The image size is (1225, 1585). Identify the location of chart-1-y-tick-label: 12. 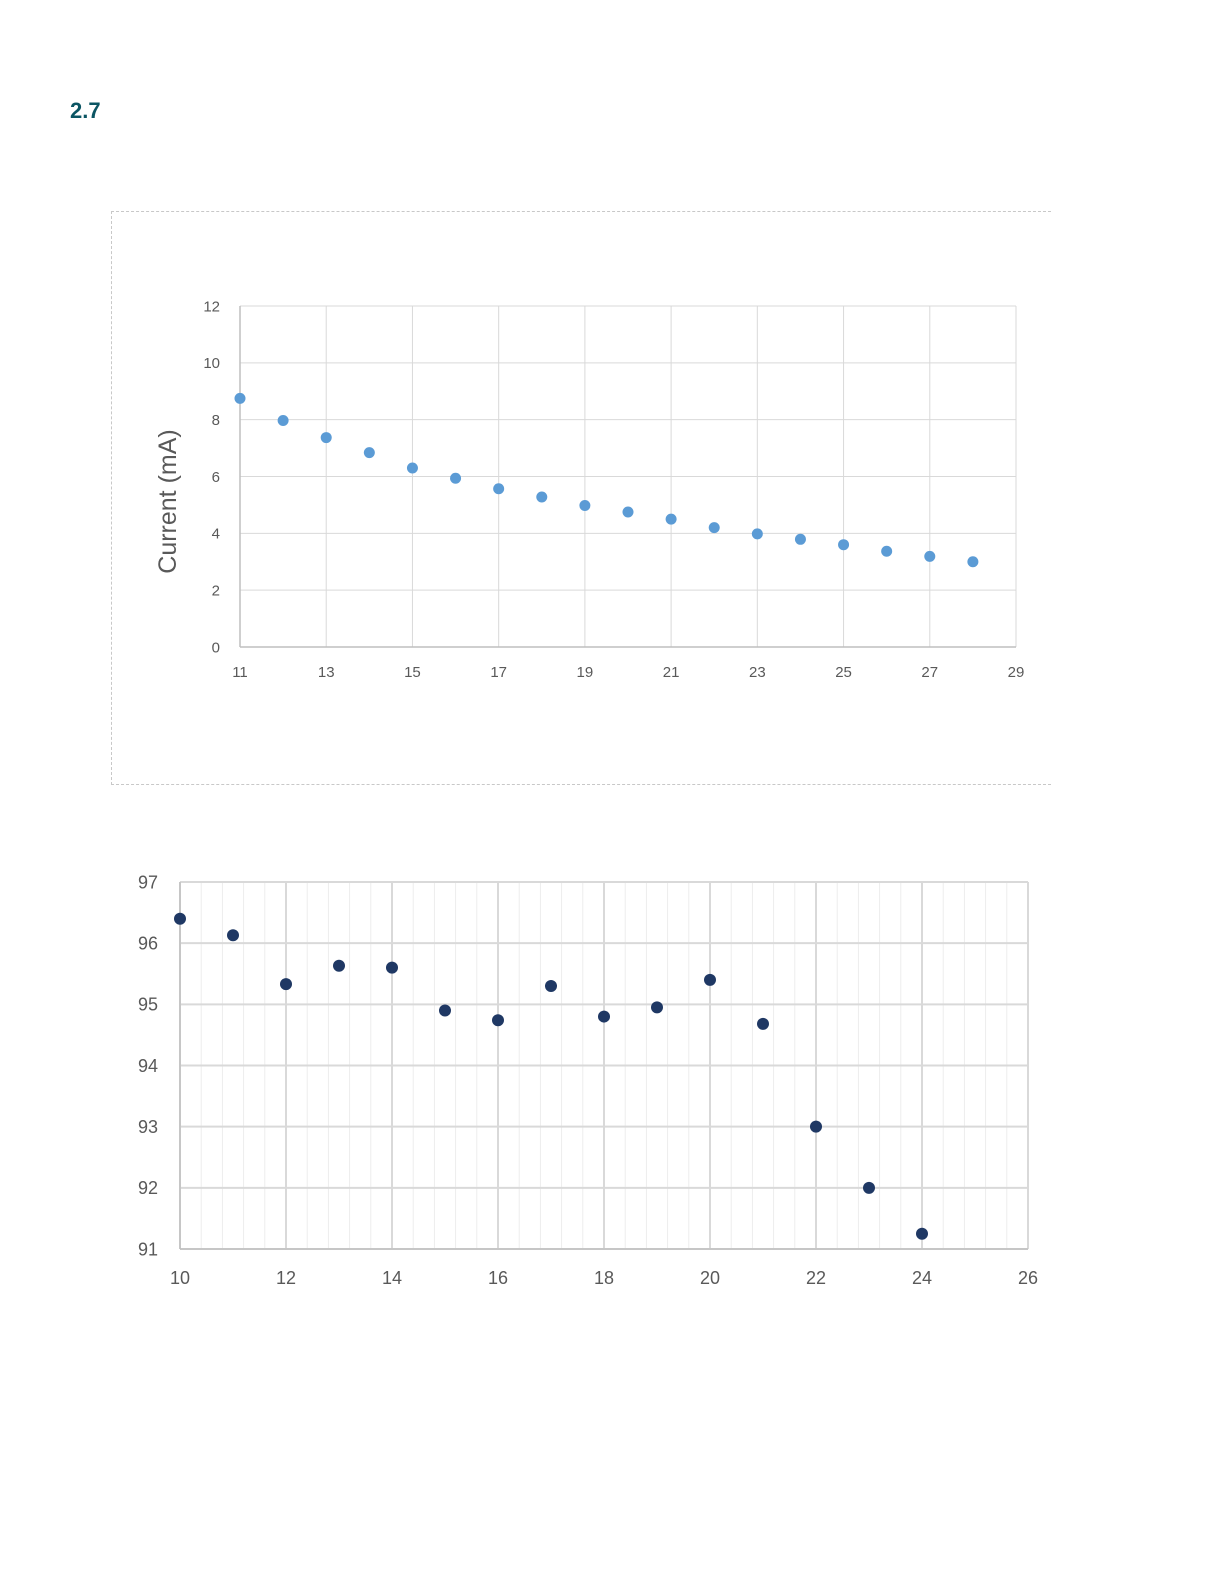
(211, 306).